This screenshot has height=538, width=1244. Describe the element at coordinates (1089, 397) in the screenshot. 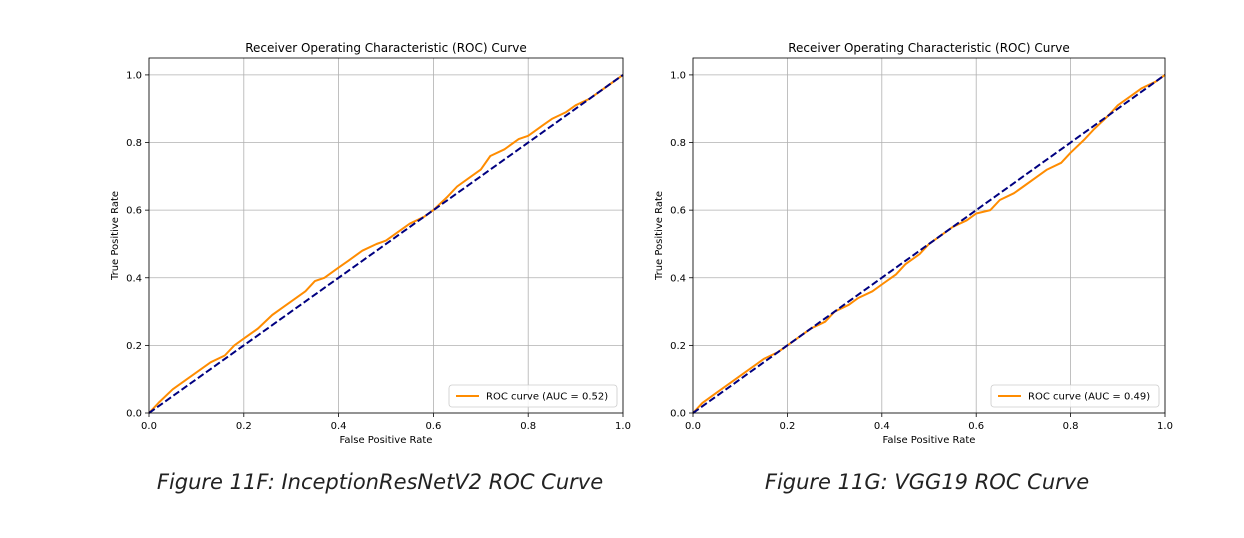

I see `legend-label: ROC curve (AUC = 0.49)` at that location.